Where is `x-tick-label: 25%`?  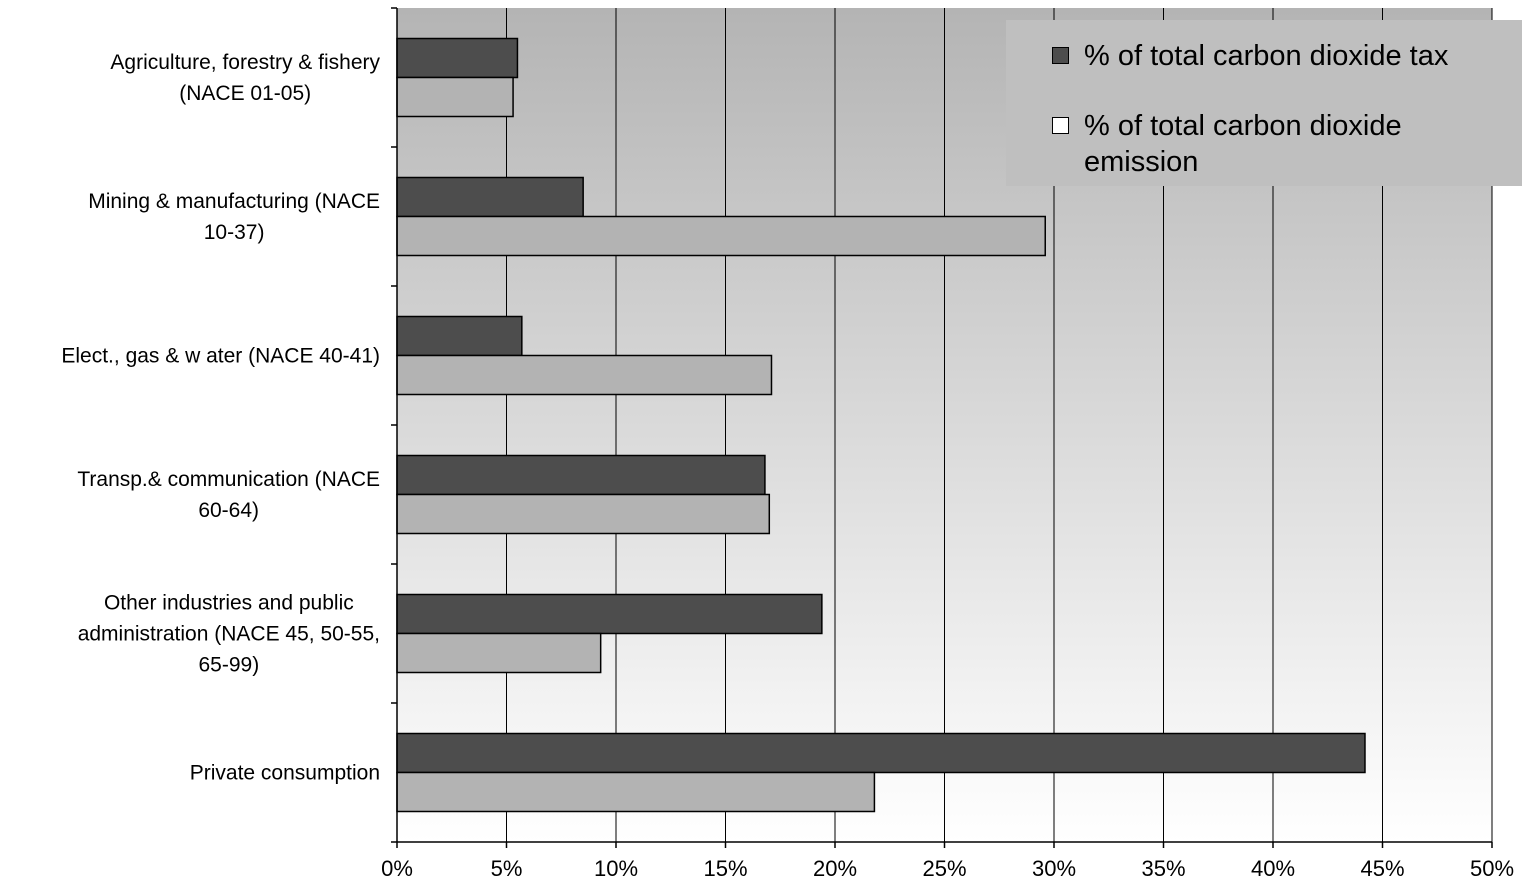
x-tick-label: 25% is located at coordinates (944, 868).